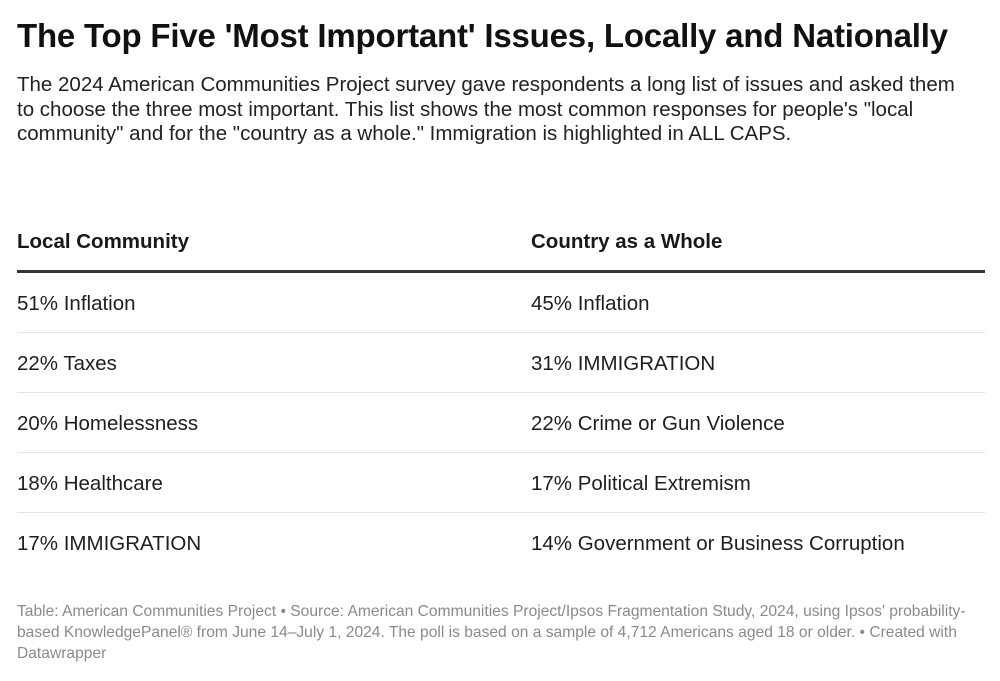 This screenshot has width=1000, height=681. Describe the element at coordinates (623, 363) in the screenshot. I see `table-cell-national: 31% IMMIGRATION` at that location.